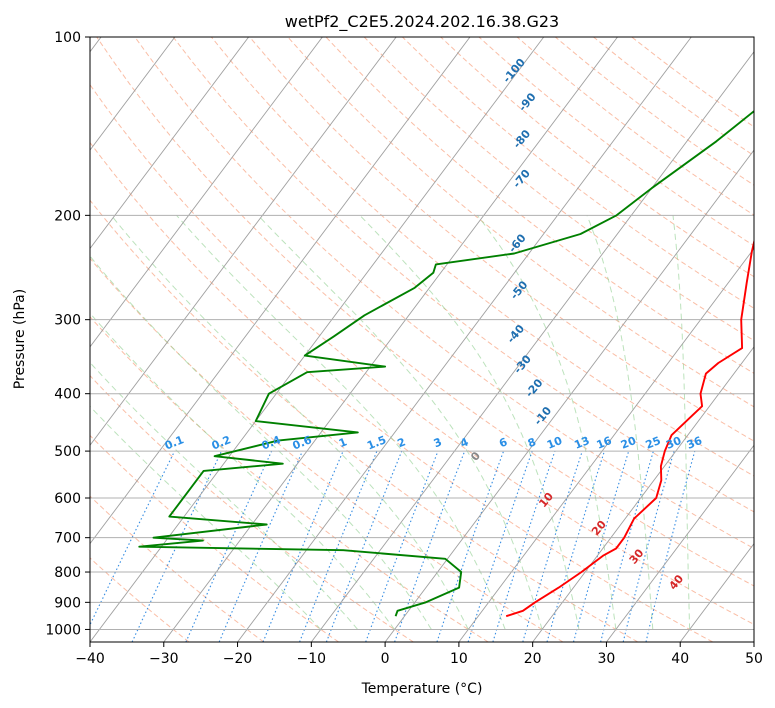 This screenshot has width=775, height=708. Describe the element at coordinates (653, 443) in the screenshot. I see `mixing-ratio-label: 25` at that location.